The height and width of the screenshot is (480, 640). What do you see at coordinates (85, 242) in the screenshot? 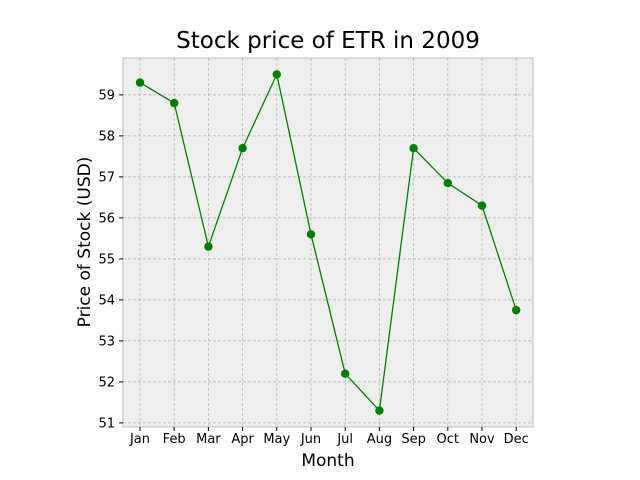
I see `y-axis-label: Price of Stock (USD)` at bounding box center [85, 242].